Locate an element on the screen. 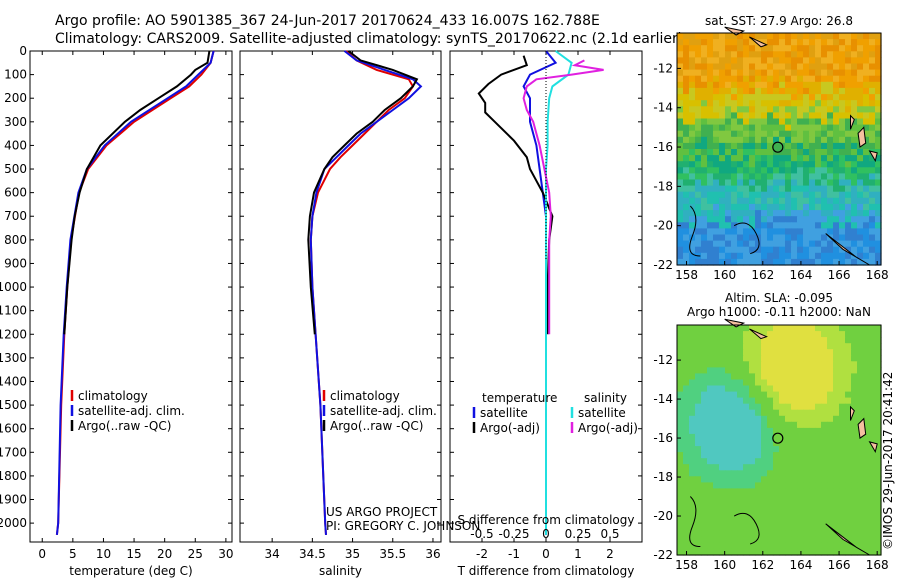  sst-map-frame is located at coordinates (779, 149).